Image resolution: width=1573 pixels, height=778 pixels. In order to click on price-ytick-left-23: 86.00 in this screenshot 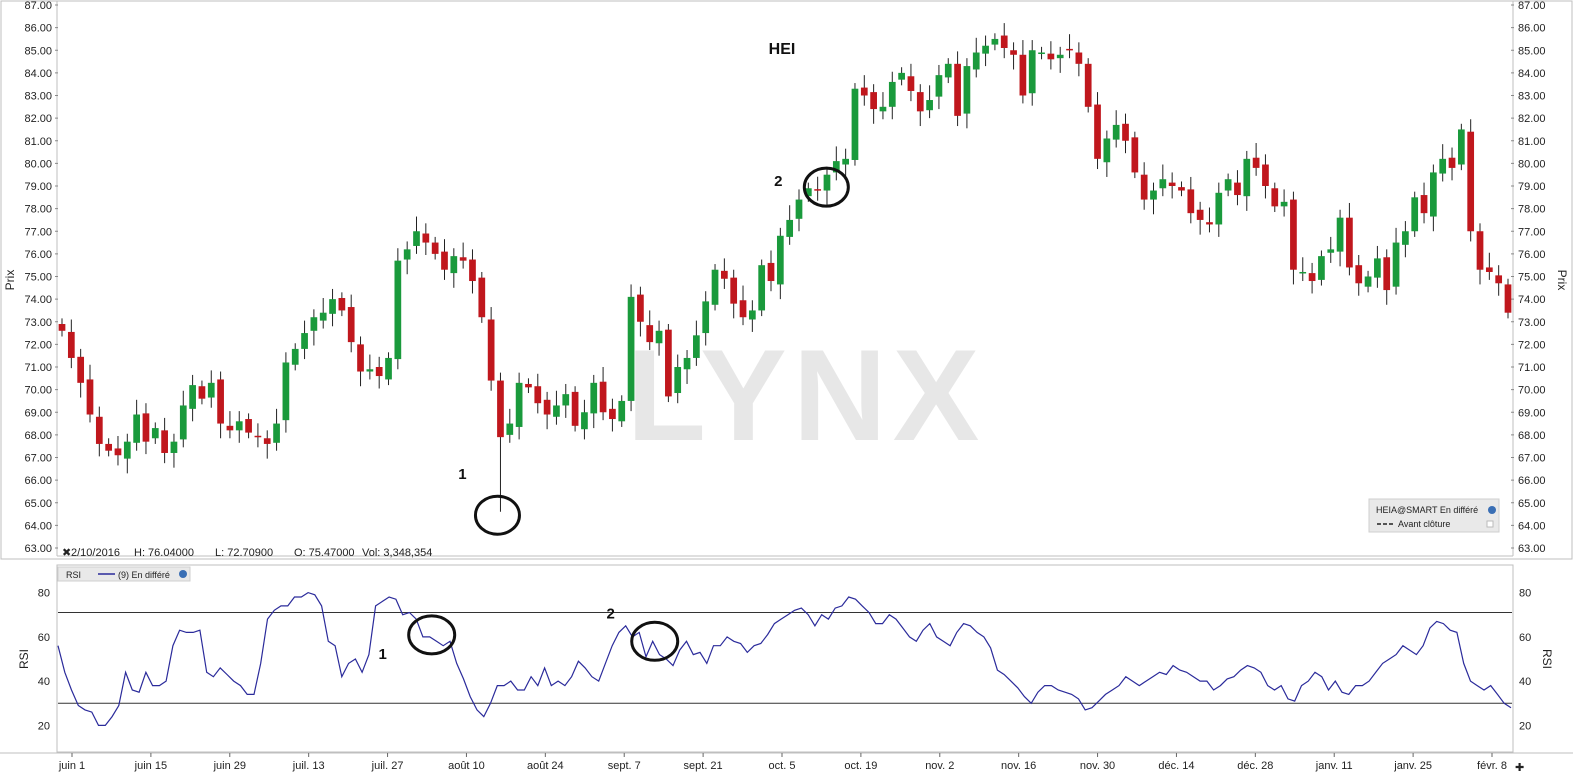, I will do `click(38, 29)`.